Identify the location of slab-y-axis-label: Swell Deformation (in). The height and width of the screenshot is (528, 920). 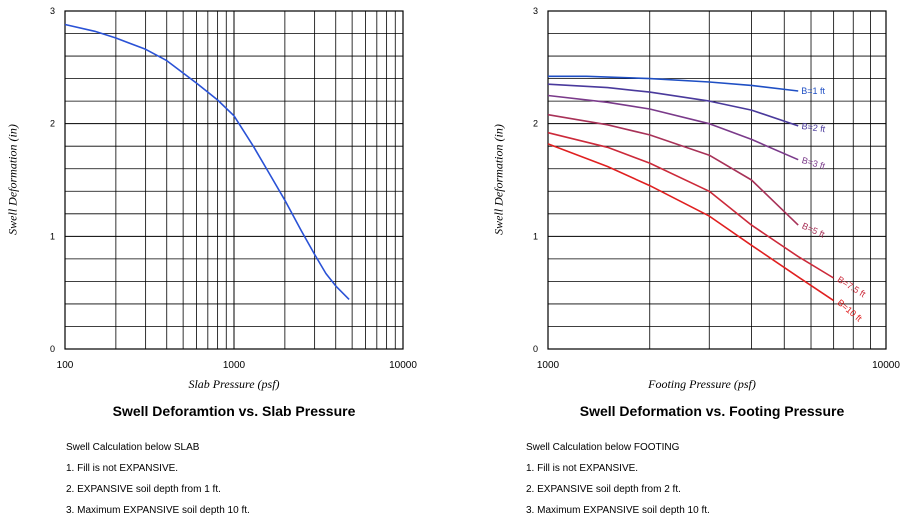
(12, 179).